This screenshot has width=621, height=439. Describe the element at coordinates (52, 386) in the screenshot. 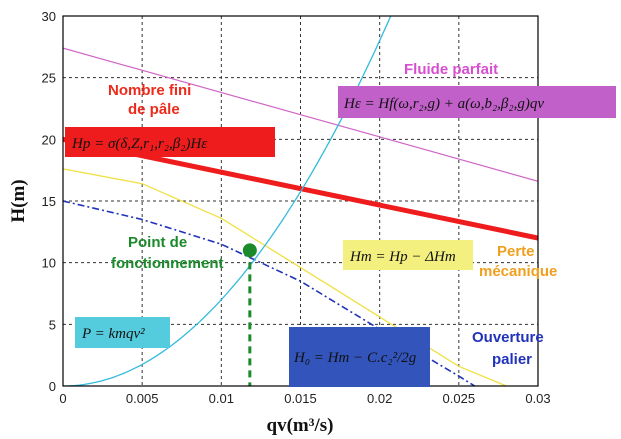

I see `y-tick-label: 0` at that location.